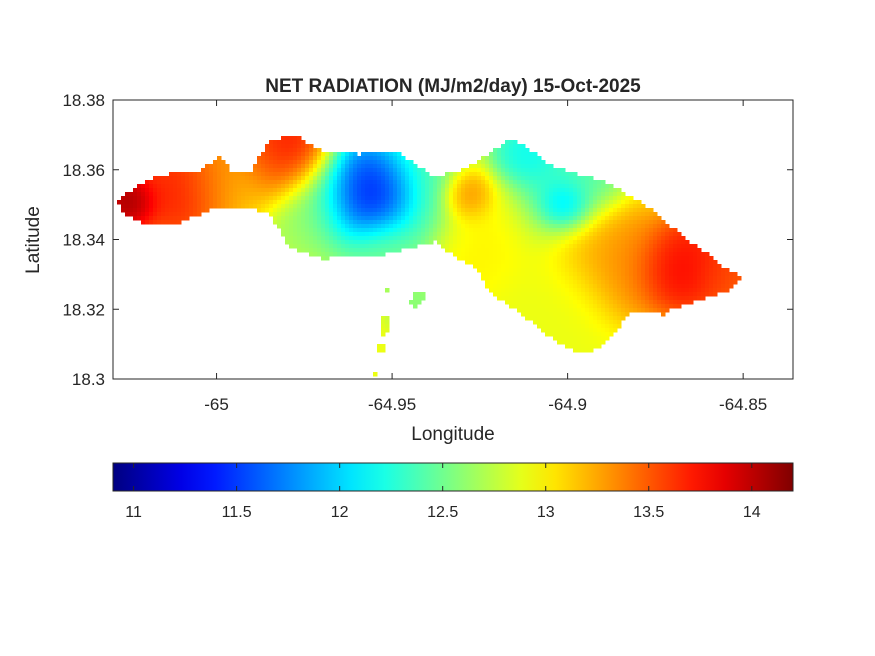 The width and height of the screenshot is (875, 656). What do you see at coordinates (743, 404) in the screenshot?
I see `x-tick-label: -64.85` at bounding box center [743, 404].